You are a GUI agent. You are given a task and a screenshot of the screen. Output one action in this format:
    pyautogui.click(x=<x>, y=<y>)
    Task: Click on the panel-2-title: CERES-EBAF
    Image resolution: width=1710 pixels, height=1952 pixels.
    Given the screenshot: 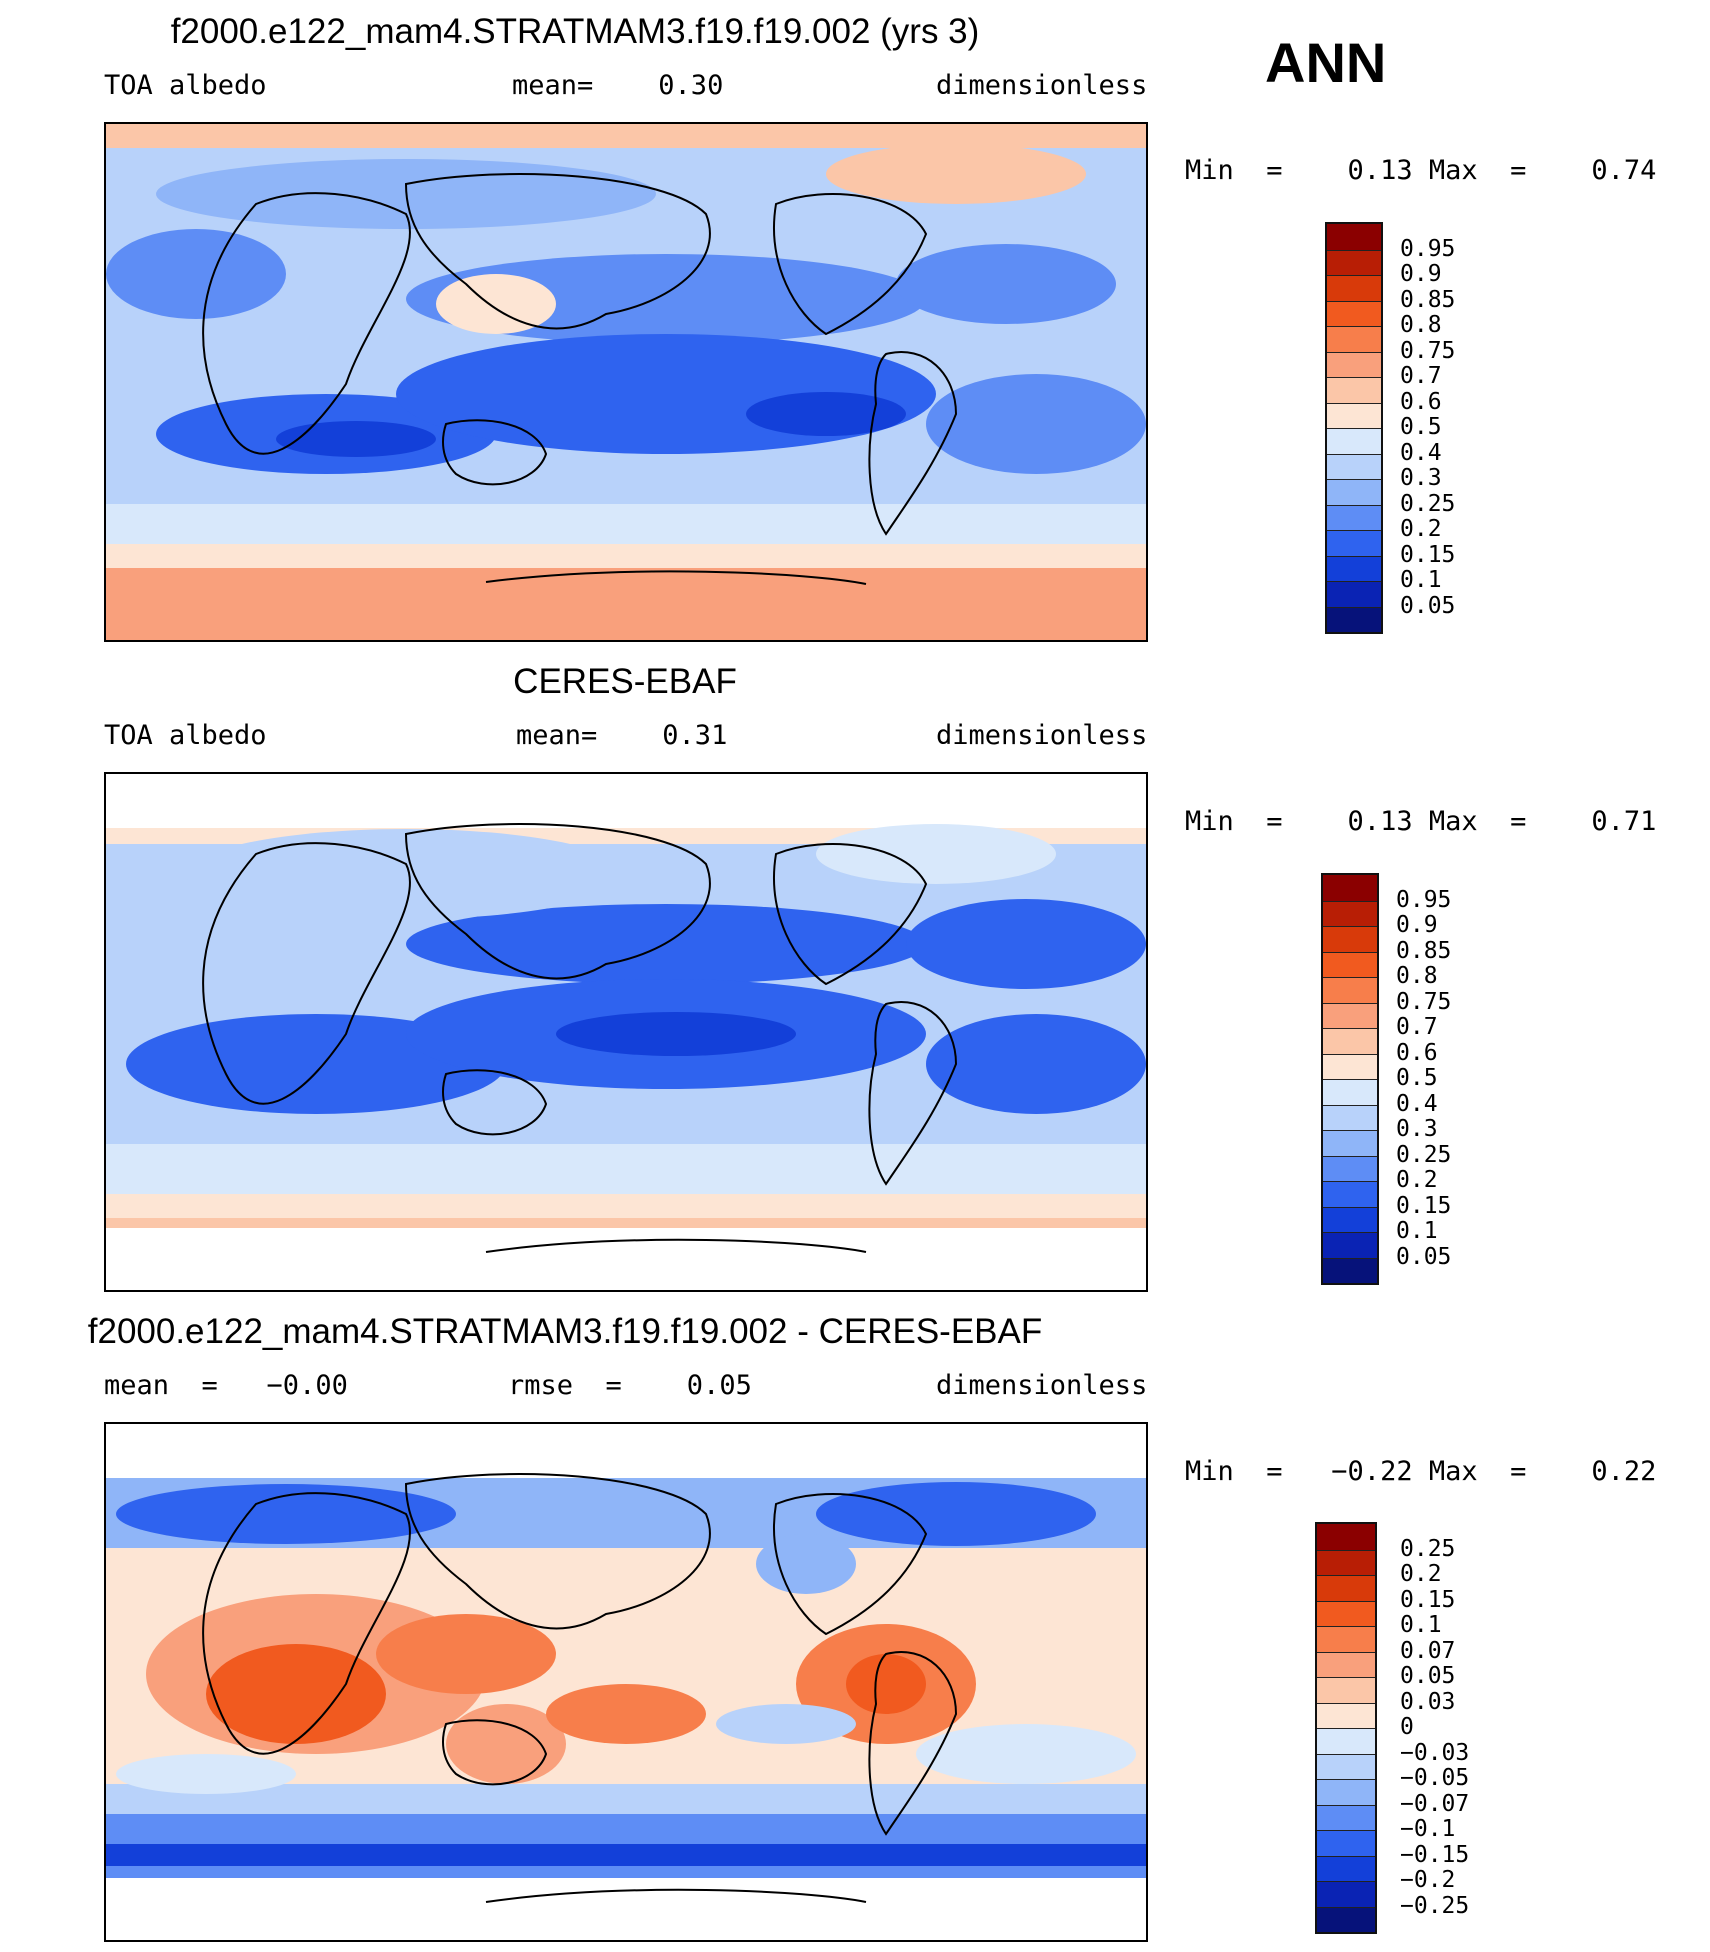 What is the action you would take?
    pyautogui.click(x=625, y=681)
    